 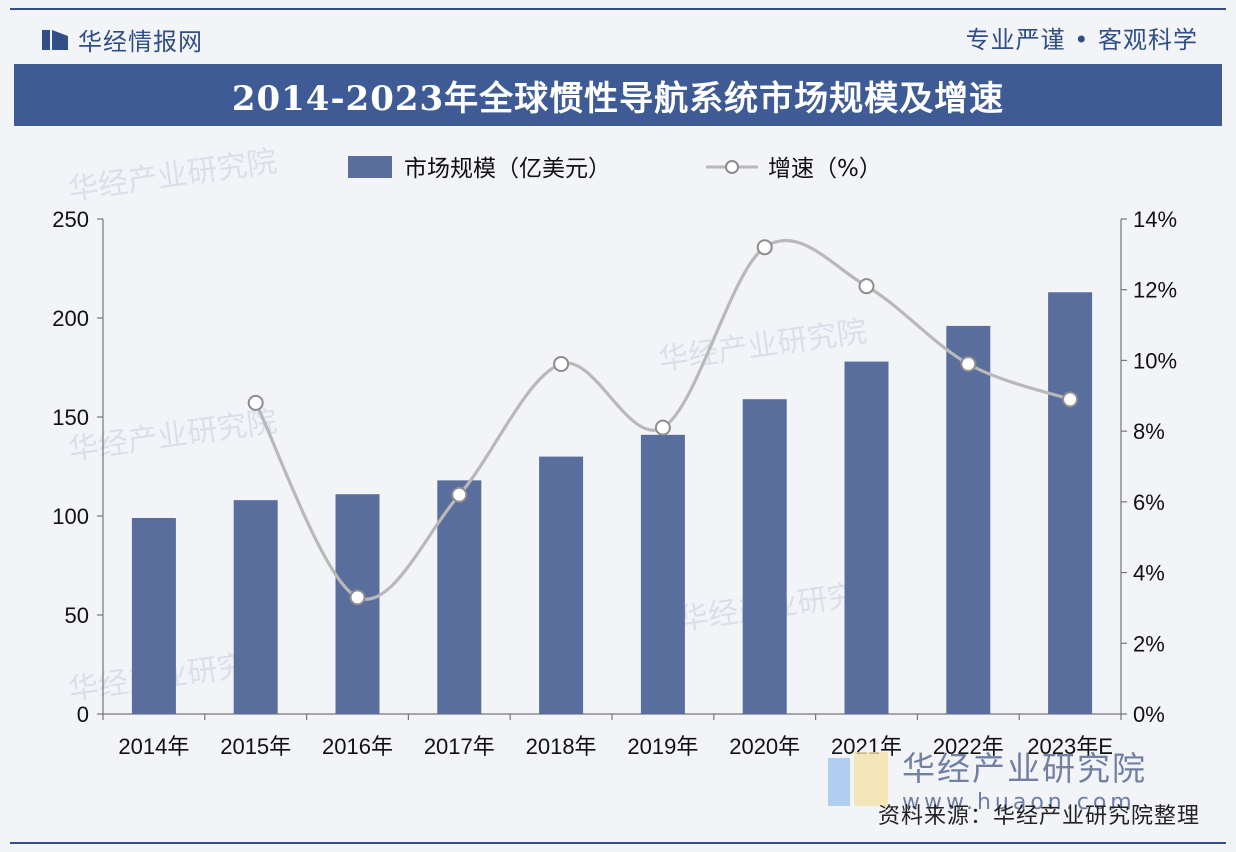 I want to click on x-tick-label: 2019年, so click(x=662, y=746).